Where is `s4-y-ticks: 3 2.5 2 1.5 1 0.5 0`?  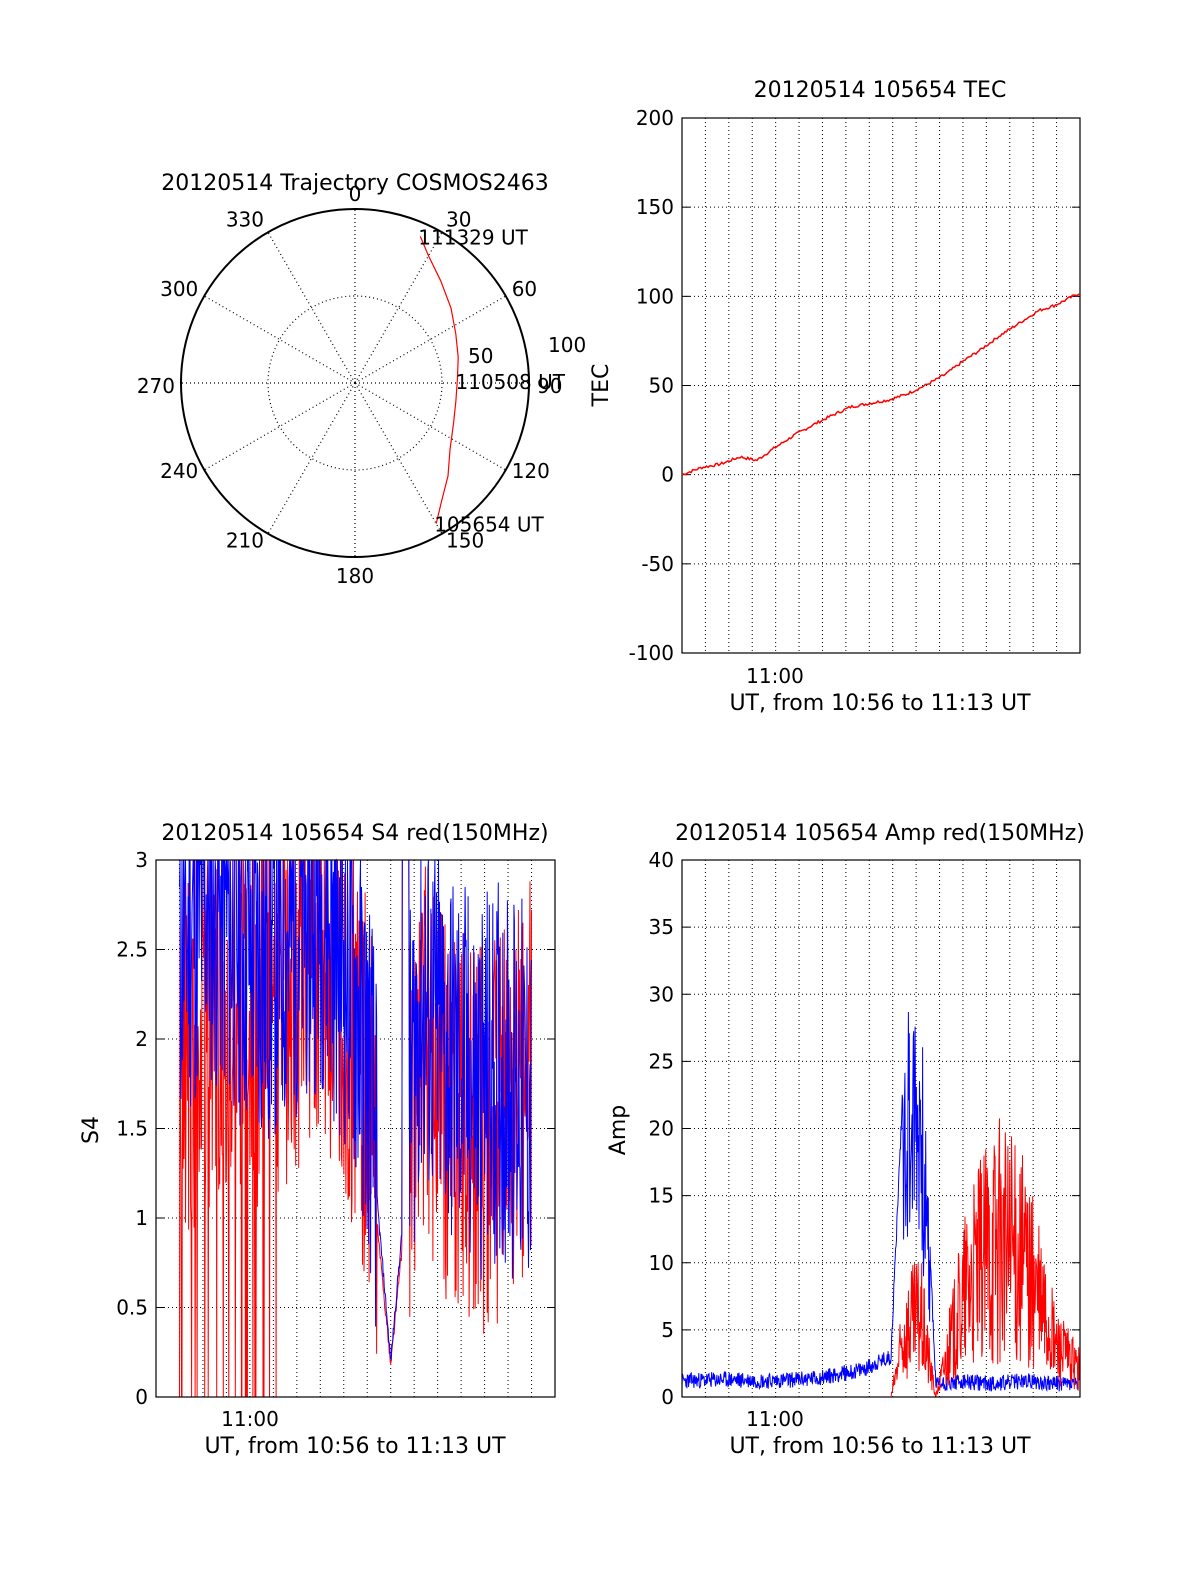
s4-y-ticks: 3 2.5 2 1.5 1 0.5 0 is located at coordinates (132, 1128).